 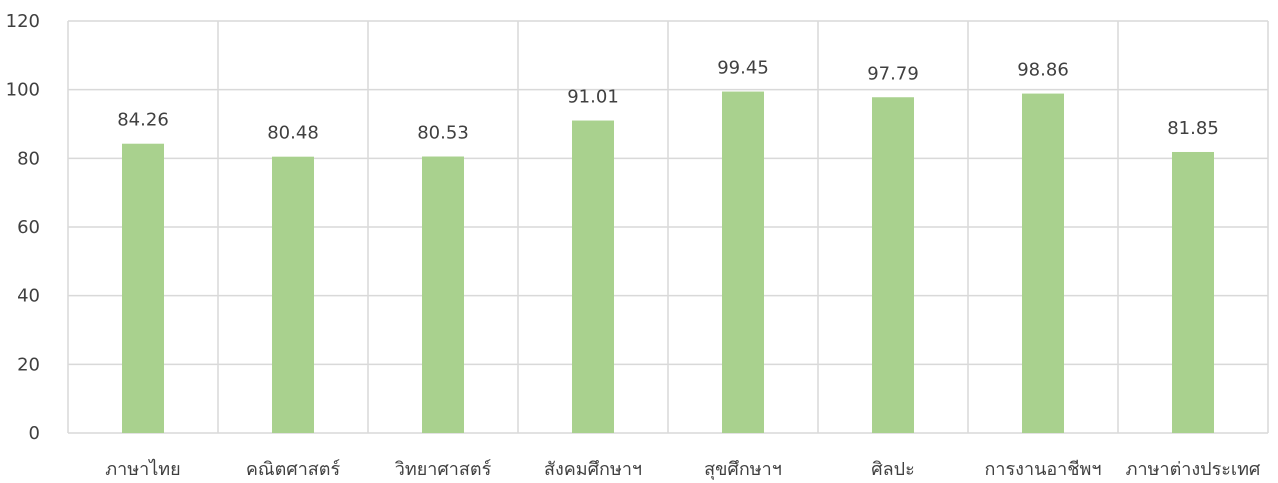 I want to click on y-tick-label: 20, so click(x=28, y=364).